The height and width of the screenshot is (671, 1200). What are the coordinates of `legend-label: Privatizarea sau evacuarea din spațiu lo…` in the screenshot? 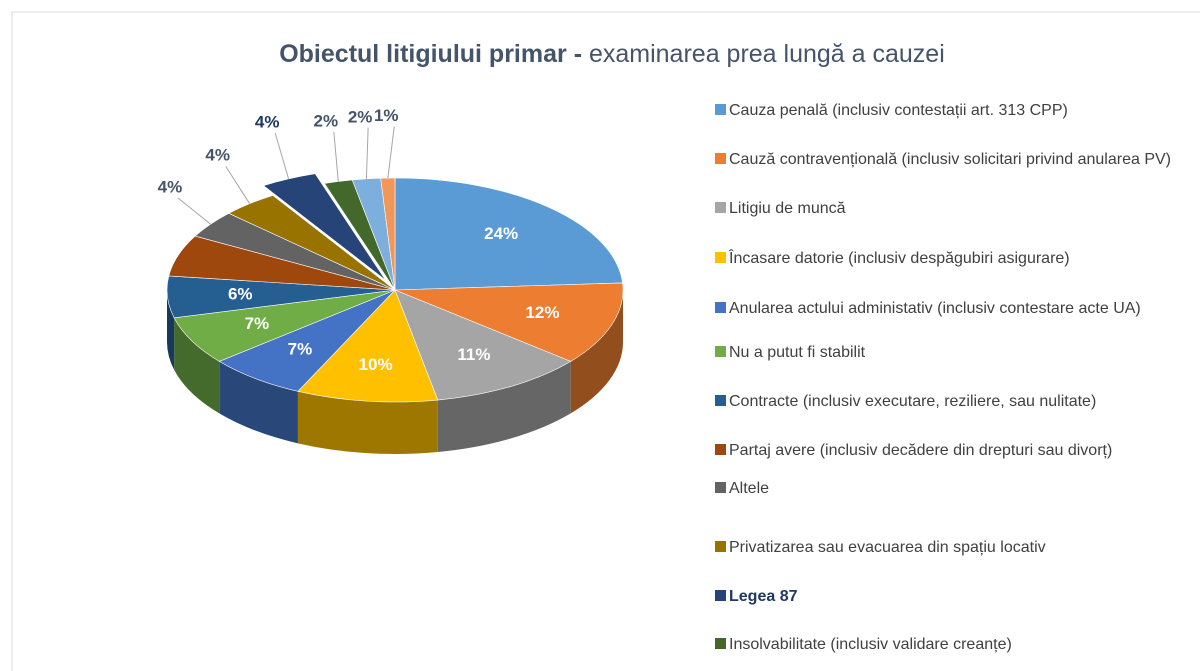 It's located at (887, 547).